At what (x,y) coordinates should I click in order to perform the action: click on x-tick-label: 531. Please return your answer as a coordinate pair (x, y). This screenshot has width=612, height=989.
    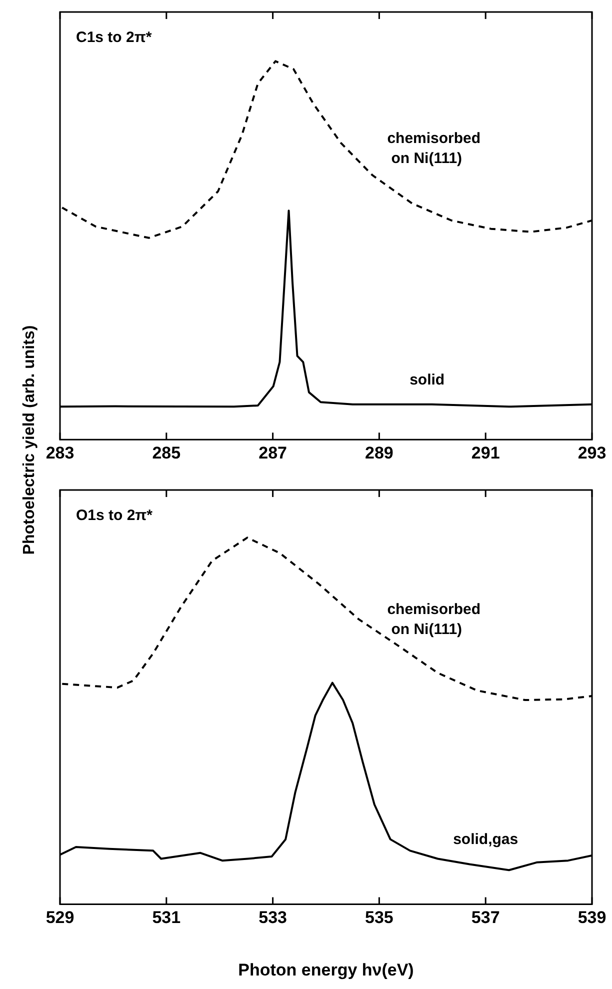
    Looking at the image, I should click on (166, 918).